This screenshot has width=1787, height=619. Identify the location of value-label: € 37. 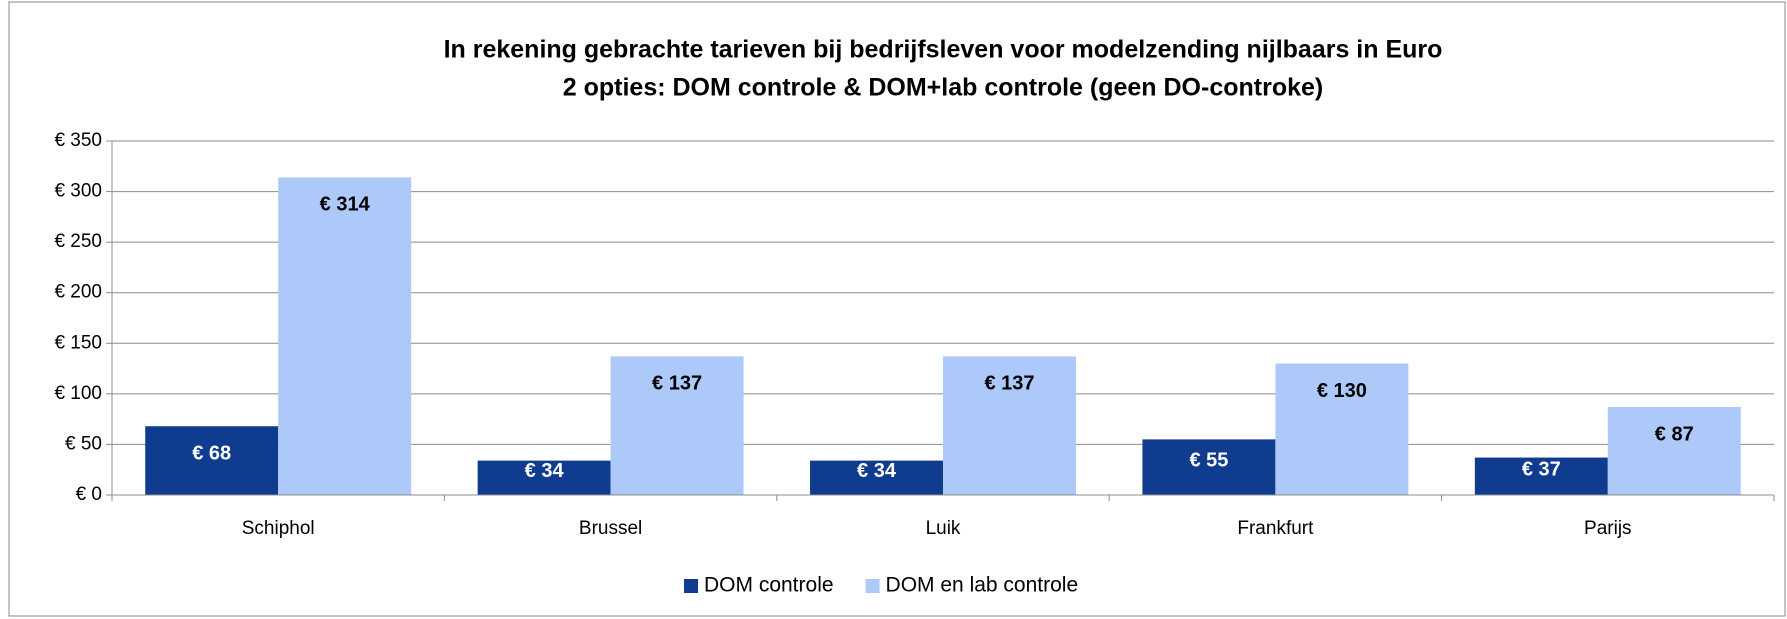
(1541, 470).